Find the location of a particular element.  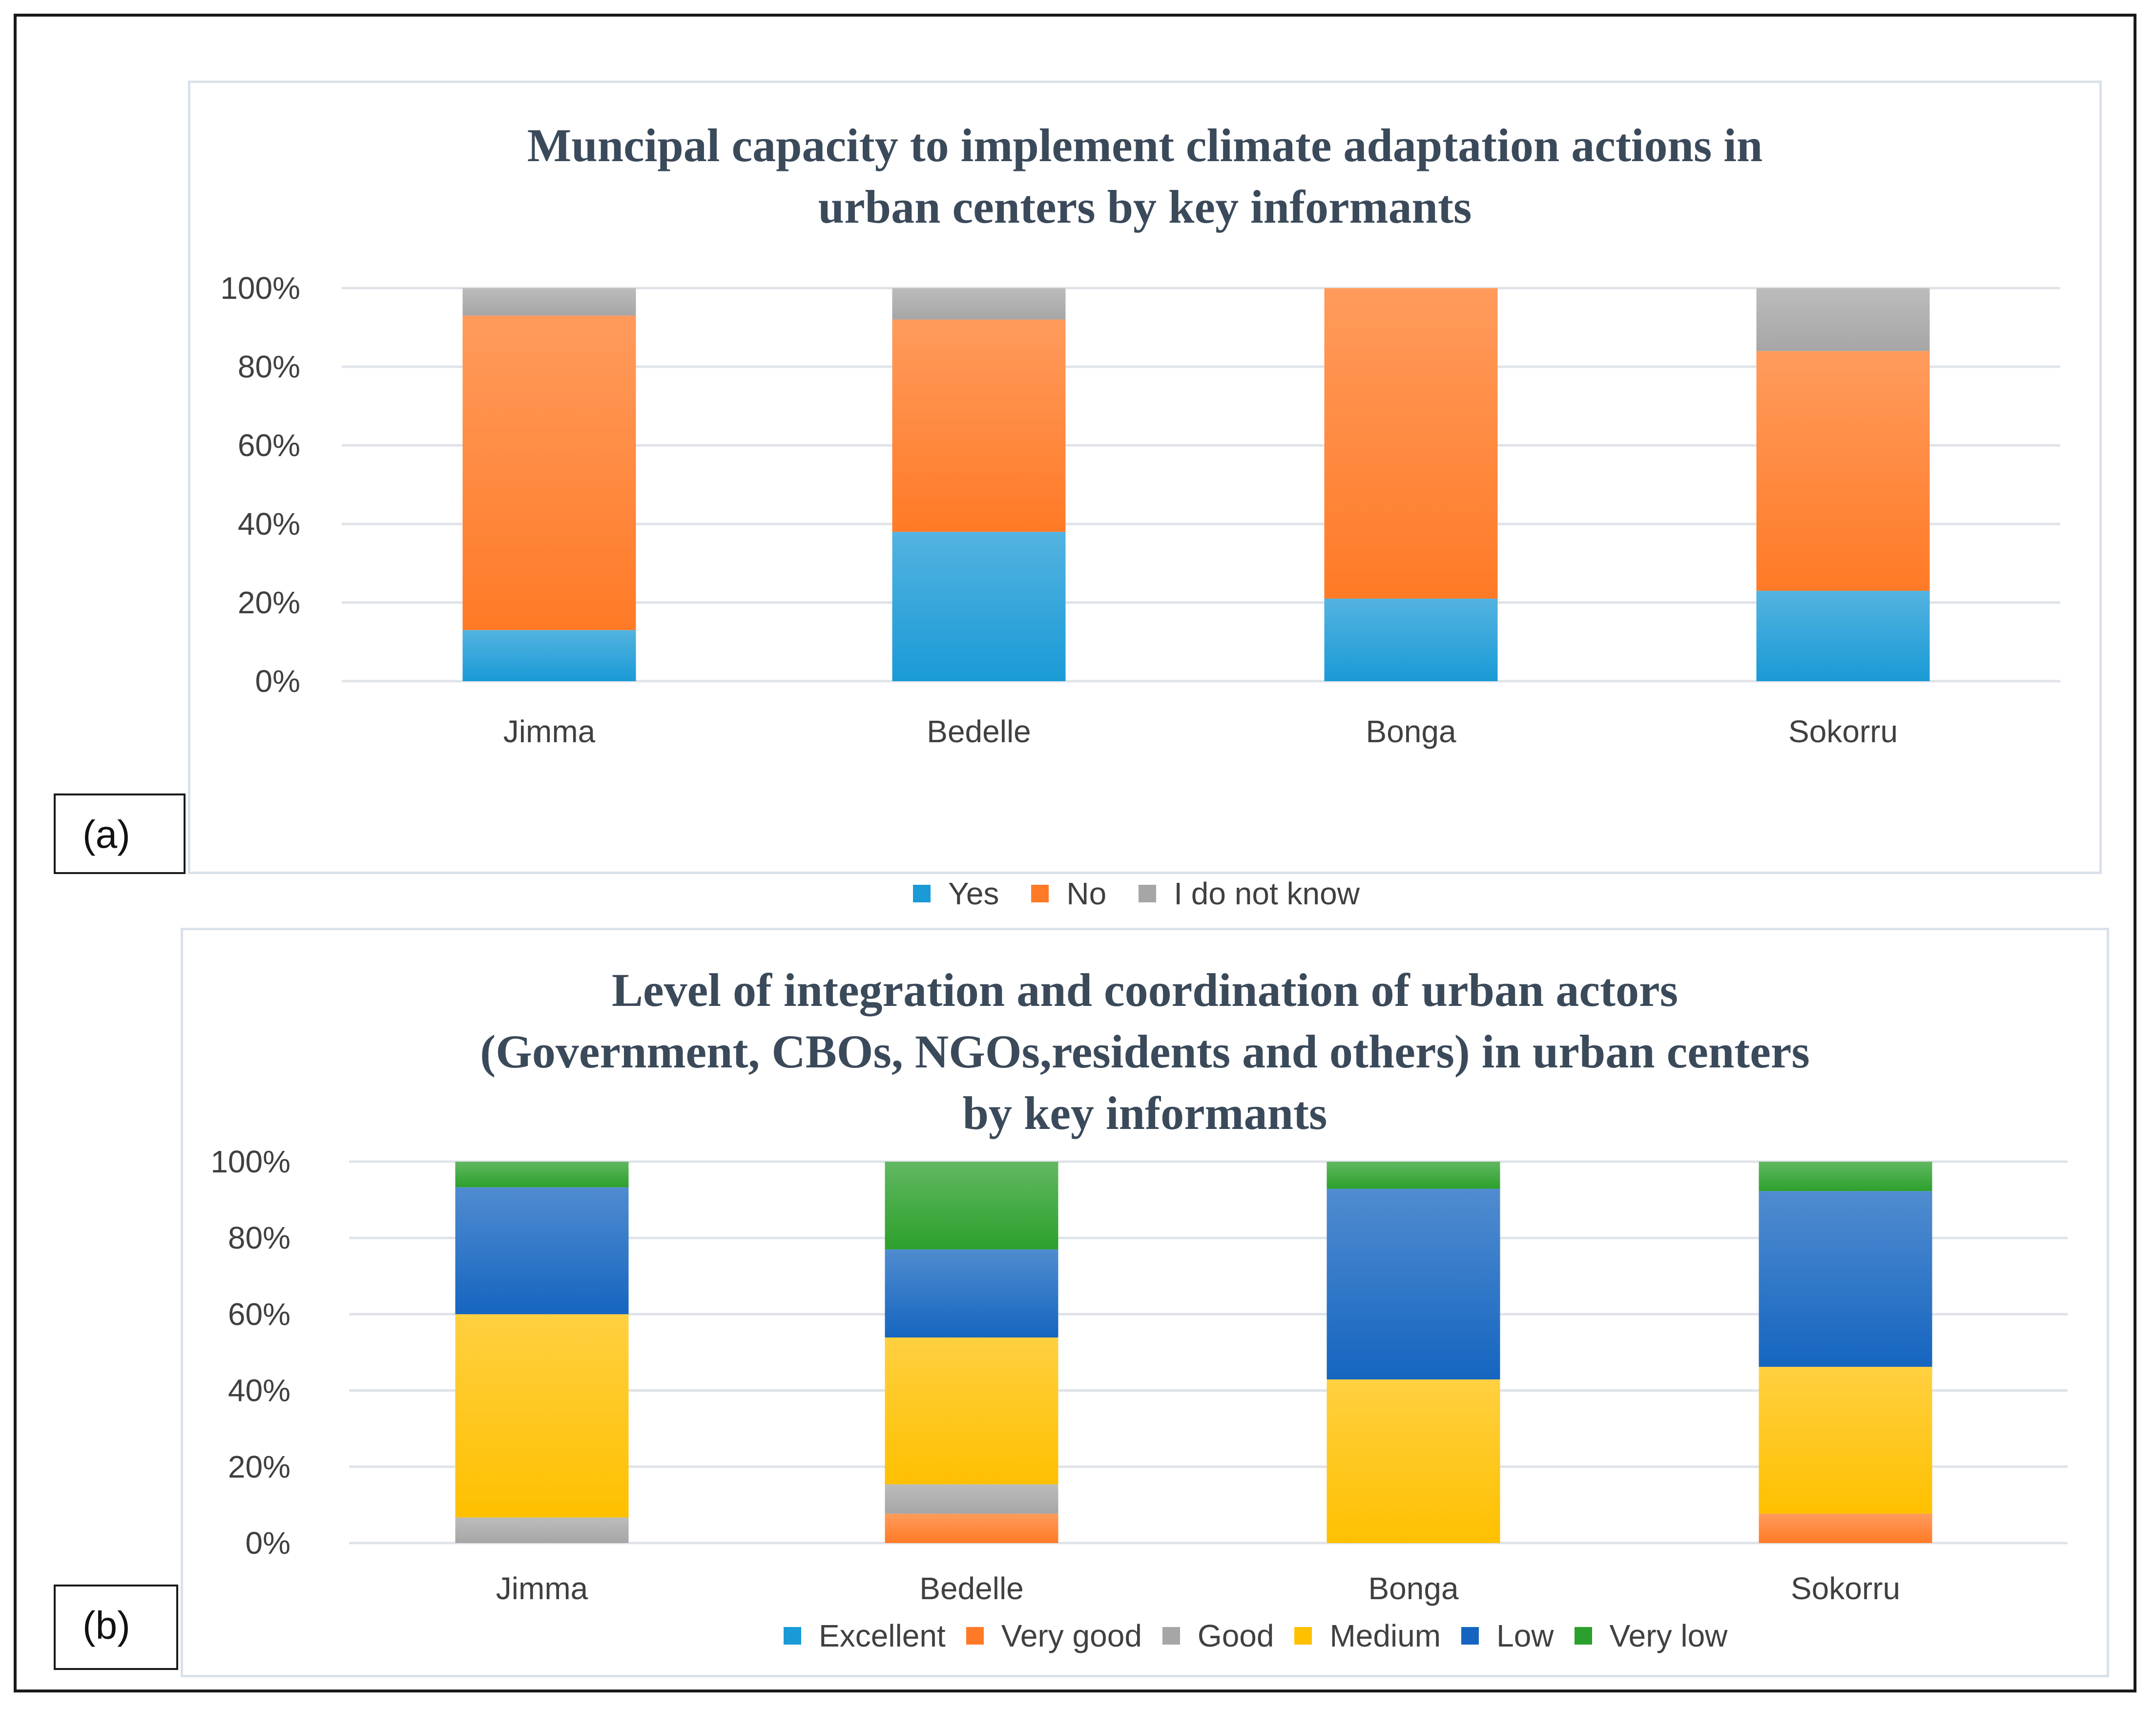

legend-item-excellent: Excellent is located at coordinates (865, 1636).